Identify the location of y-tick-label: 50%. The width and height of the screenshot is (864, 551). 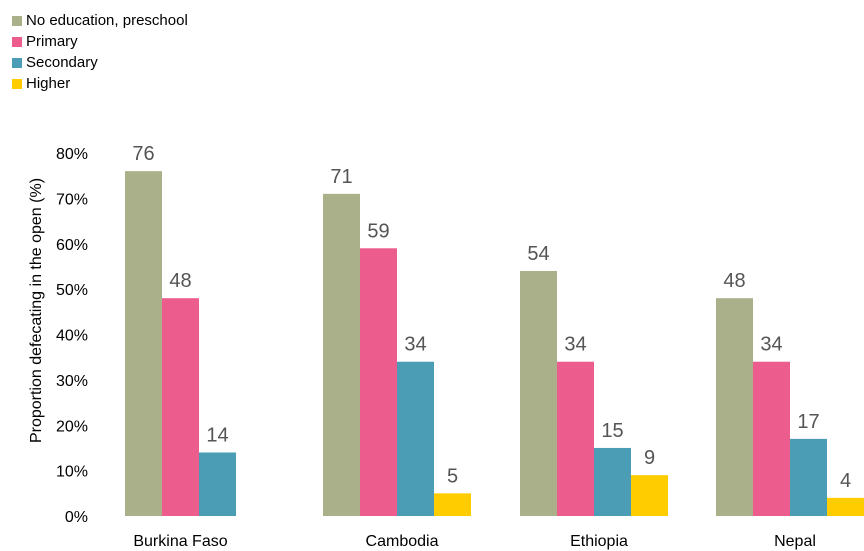
(72, 290).